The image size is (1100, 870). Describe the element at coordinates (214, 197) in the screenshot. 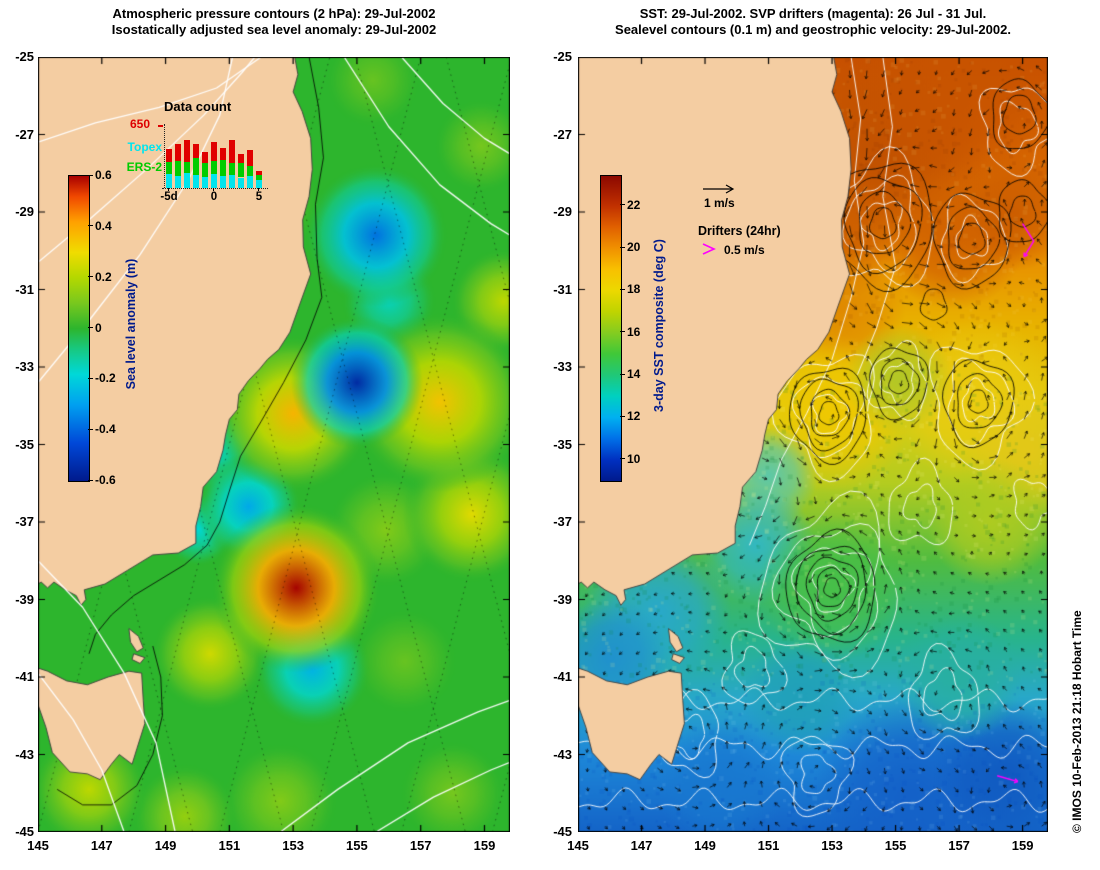

I see `inset-x-tick-label: 0` at that location.